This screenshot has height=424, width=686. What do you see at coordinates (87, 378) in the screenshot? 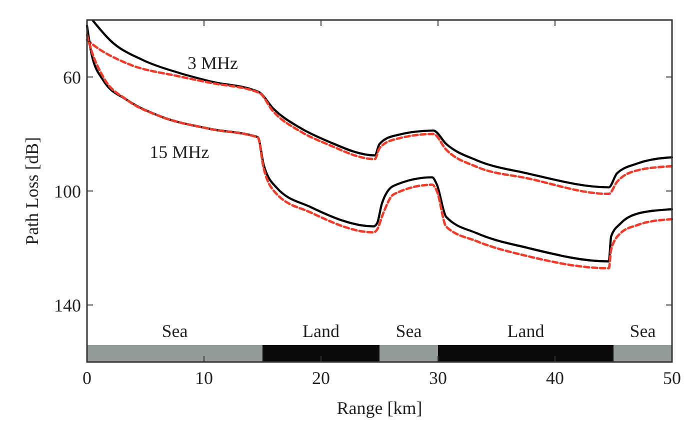
I see `x-tick-label: 0` at bounding box center [87, 378].